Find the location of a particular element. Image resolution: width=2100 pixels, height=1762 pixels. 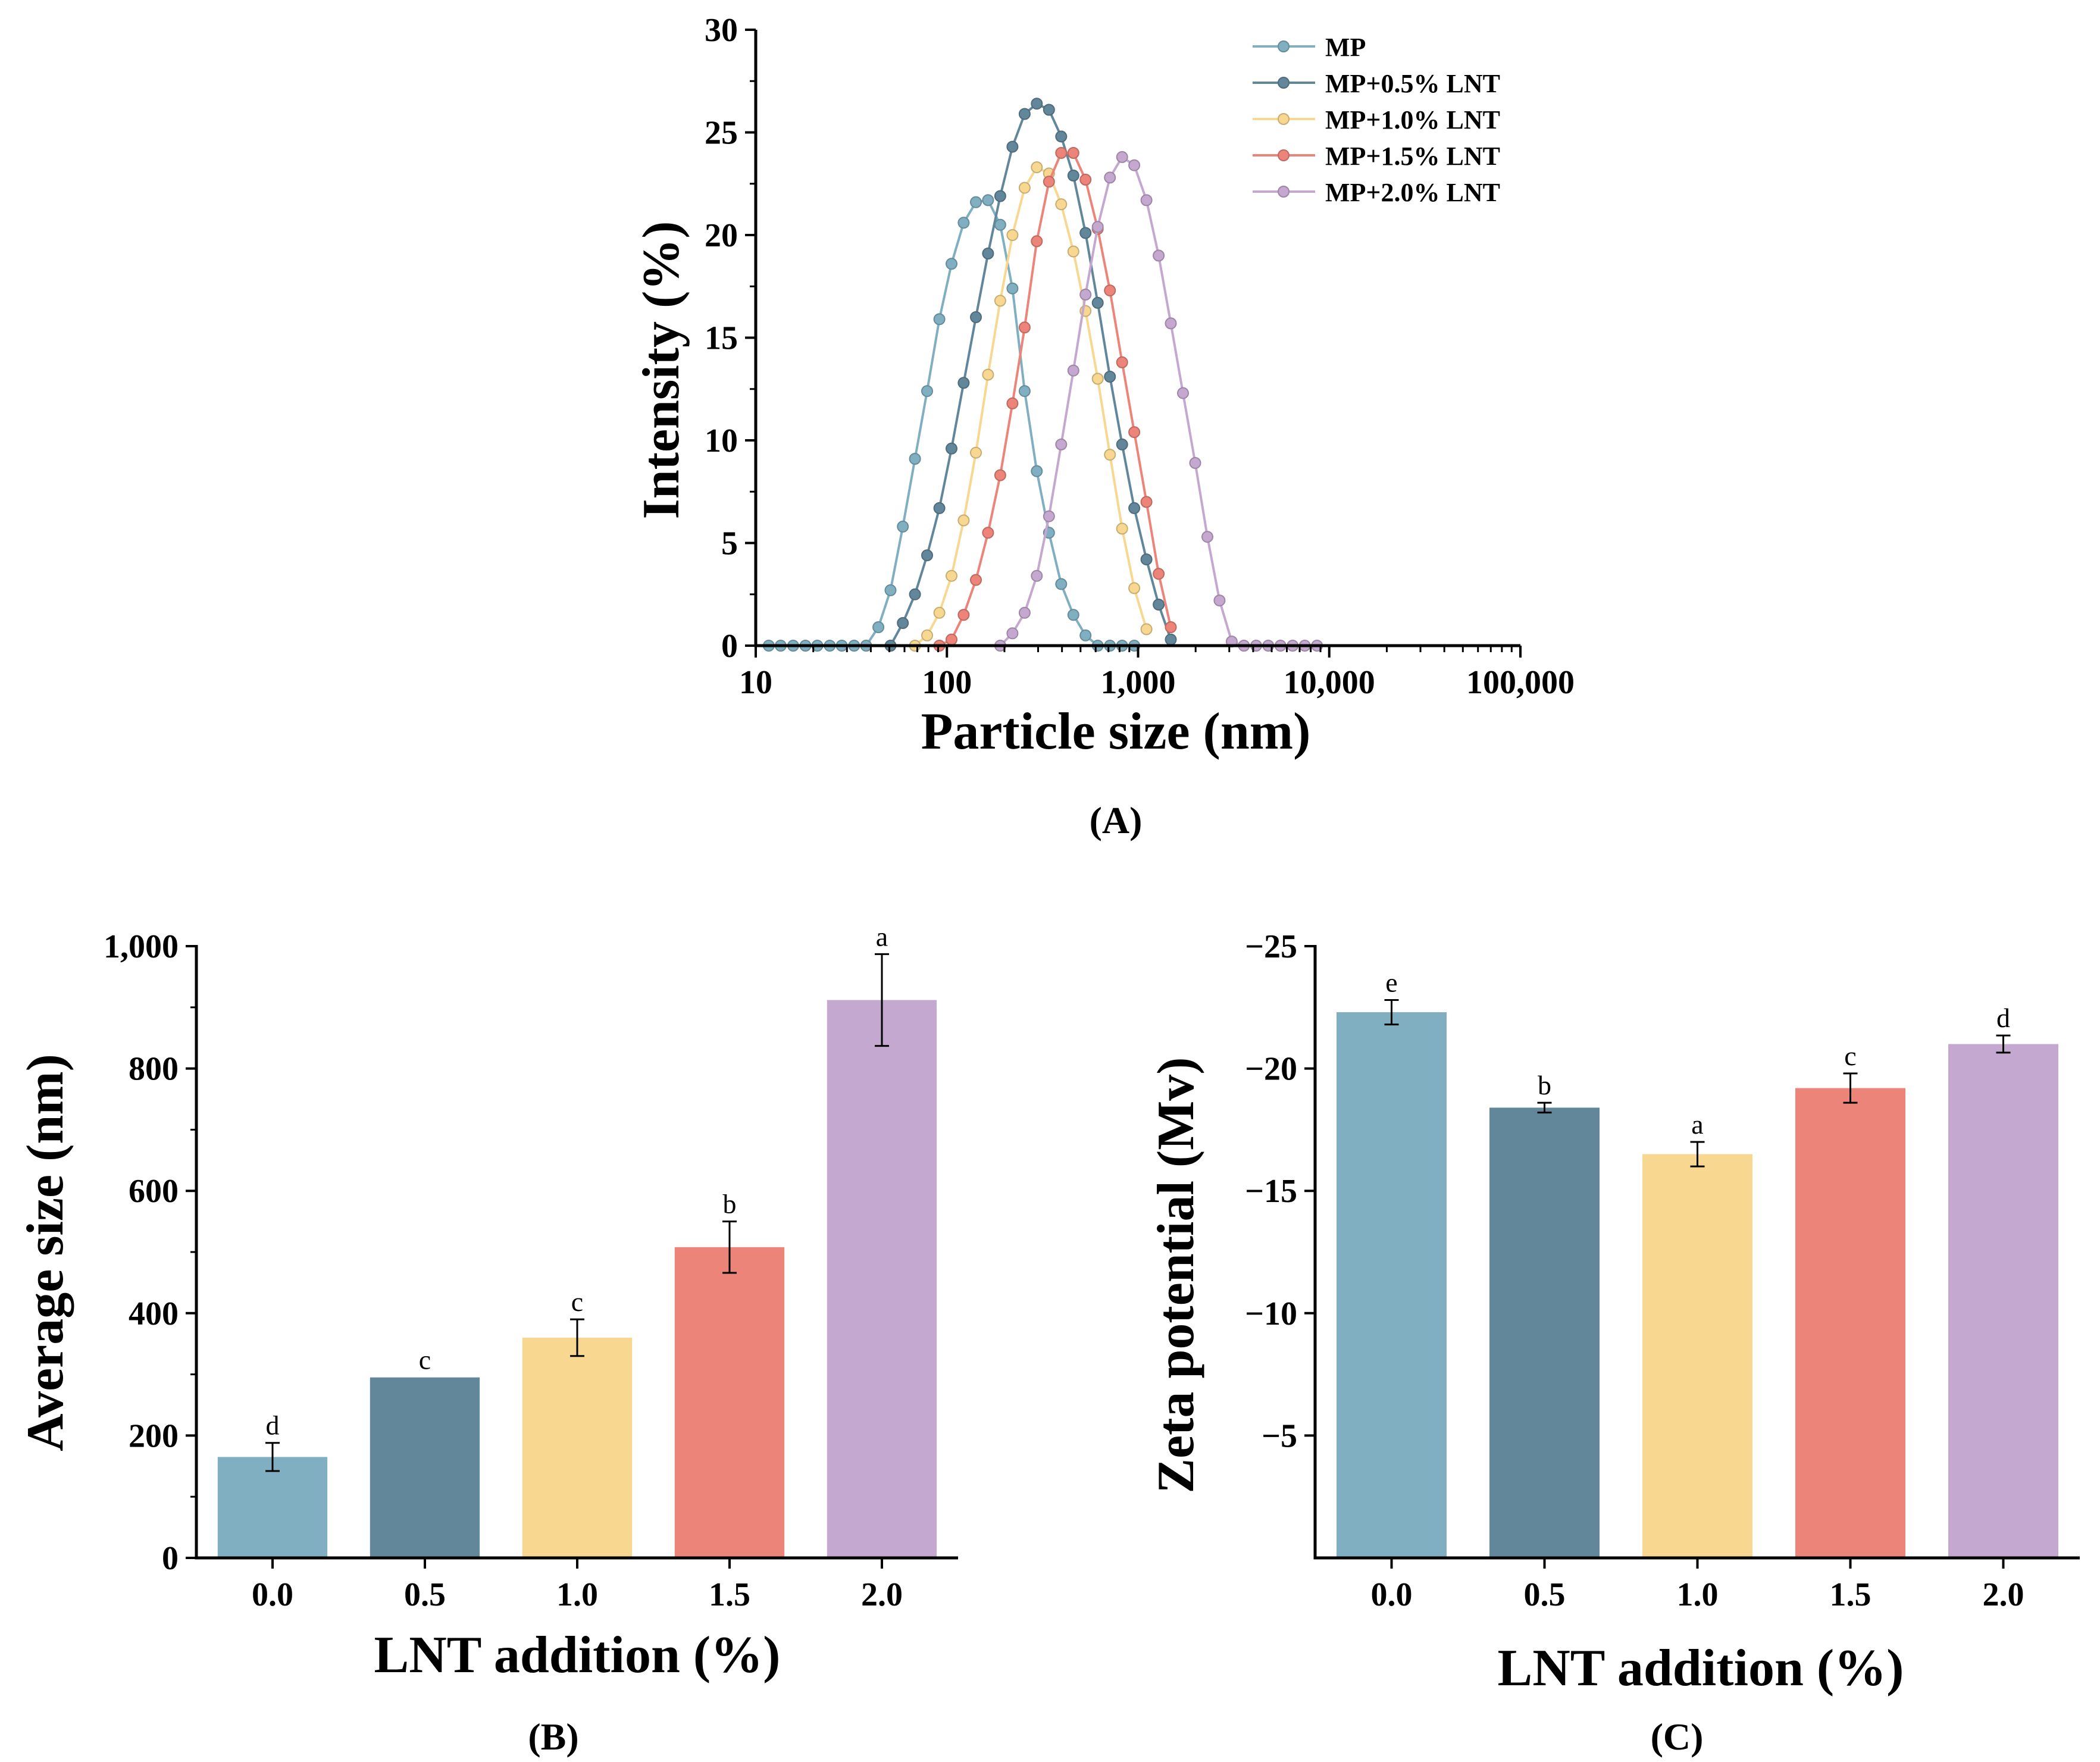

legend-label: MP+2.0% LNT is located at coordinates (1412, 192).